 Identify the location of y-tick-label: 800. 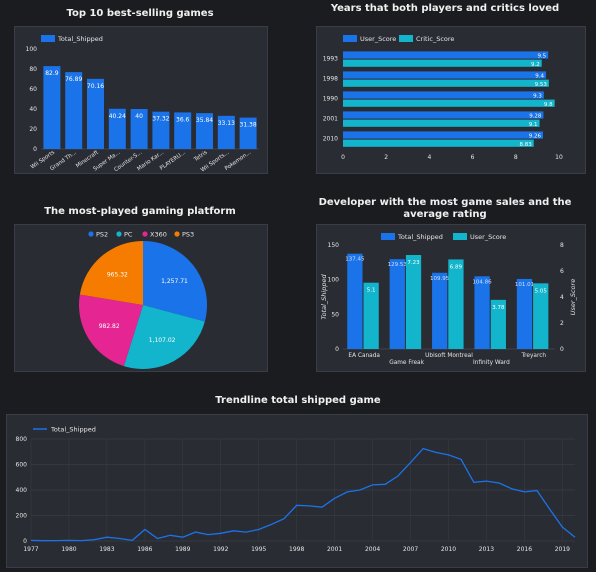
(22, 439).